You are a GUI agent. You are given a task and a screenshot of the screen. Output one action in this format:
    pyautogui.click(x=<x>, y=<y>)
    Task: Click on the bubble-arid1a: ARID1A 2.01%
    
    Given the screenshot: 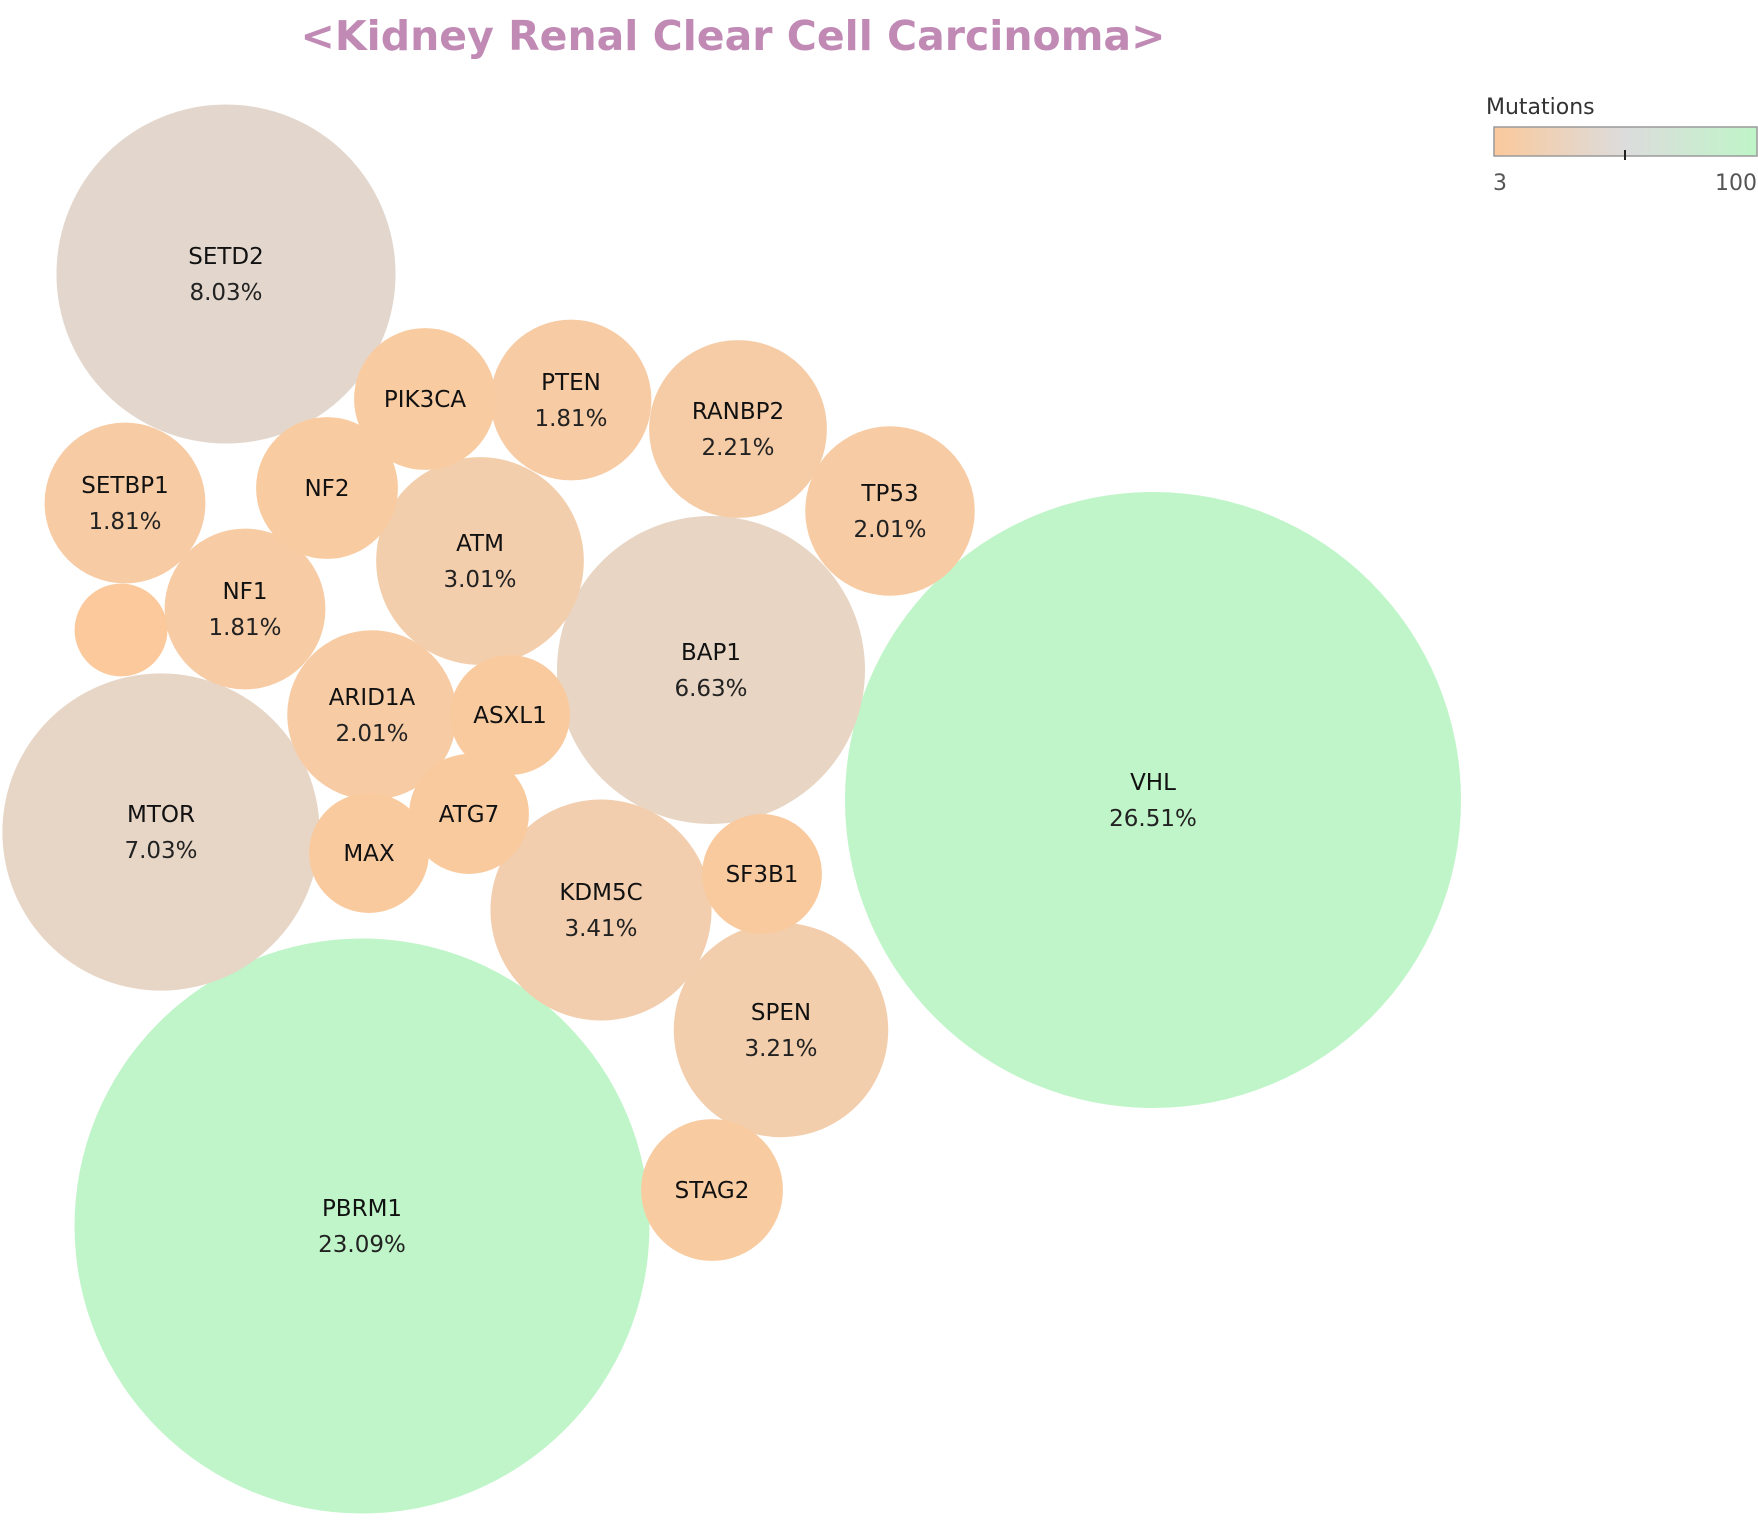 What is the action you would take?
    pyautogui.click(x=372, y=715)
    